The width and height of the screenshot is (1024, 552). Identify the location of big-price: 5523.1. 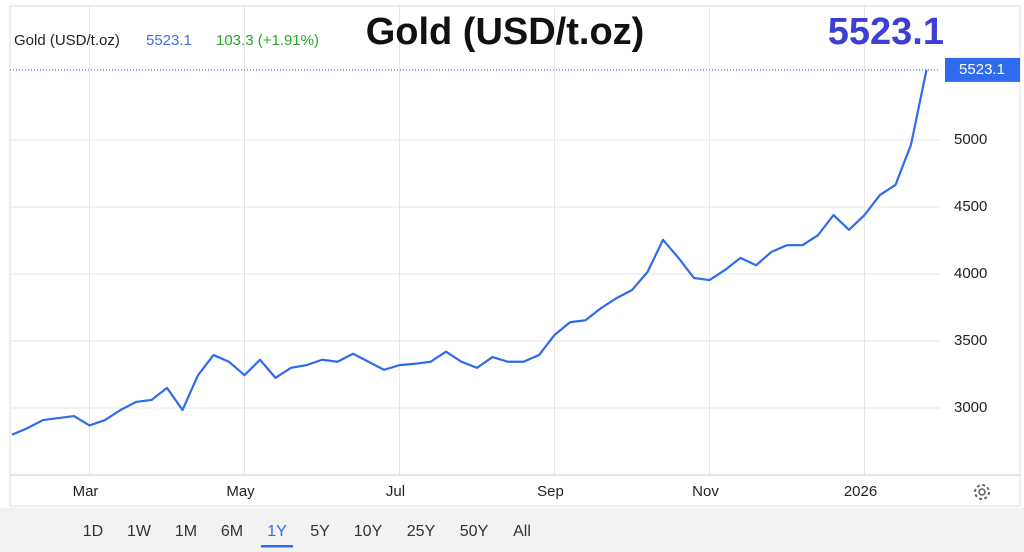
(886, 32).